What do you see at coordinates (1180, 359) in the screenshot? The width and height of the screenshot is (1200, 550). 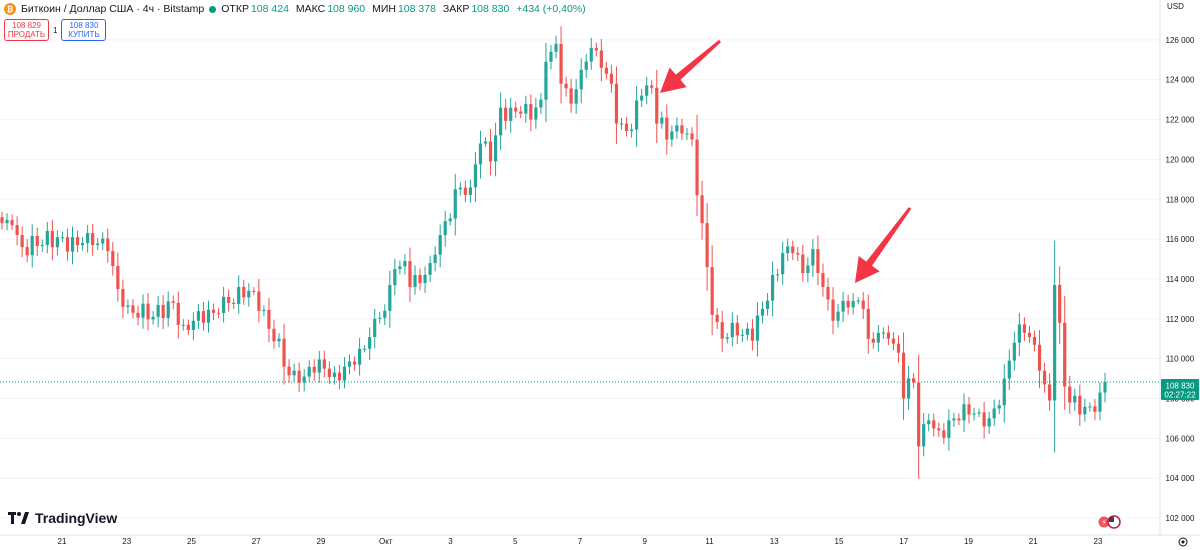 I see `price-tick-label: 110 000` at bounding box center [1180, 359].